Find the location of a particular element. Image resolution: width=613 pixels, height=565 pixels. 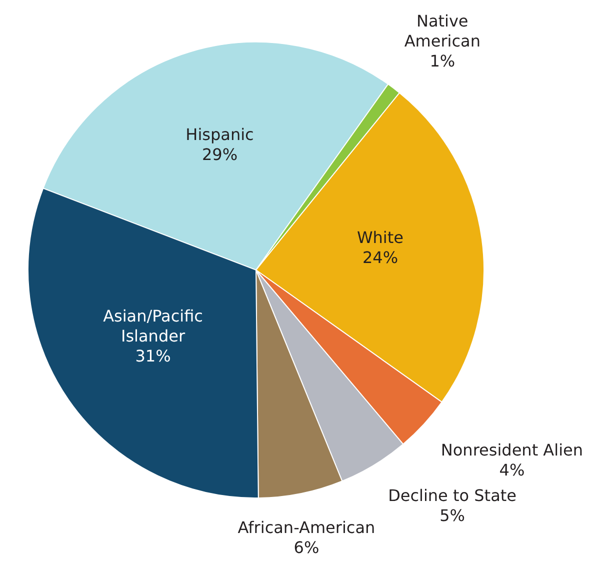

slice-label: White is located at coordinates (380, 237).